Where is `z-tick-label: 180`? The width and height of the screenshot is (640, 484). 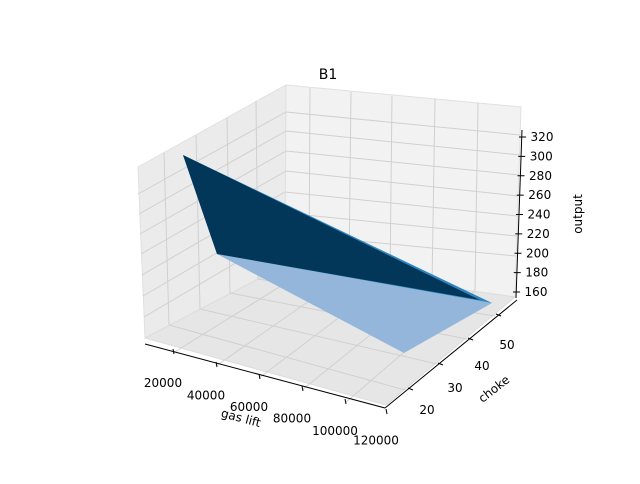 z-tick-label: 180 is located at coordinates (536, 273).